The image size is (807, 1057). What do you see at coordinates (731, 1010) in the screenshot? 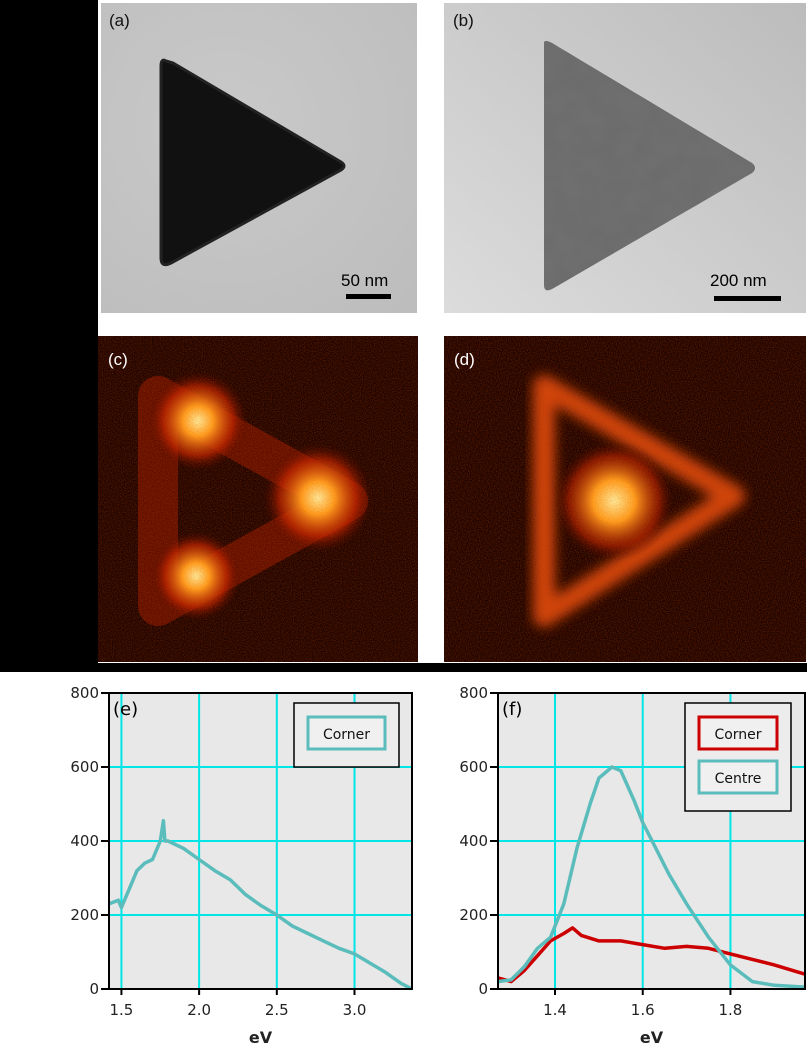
I see `x-tick-label: 1.8` at bounding box center [731, 1010].